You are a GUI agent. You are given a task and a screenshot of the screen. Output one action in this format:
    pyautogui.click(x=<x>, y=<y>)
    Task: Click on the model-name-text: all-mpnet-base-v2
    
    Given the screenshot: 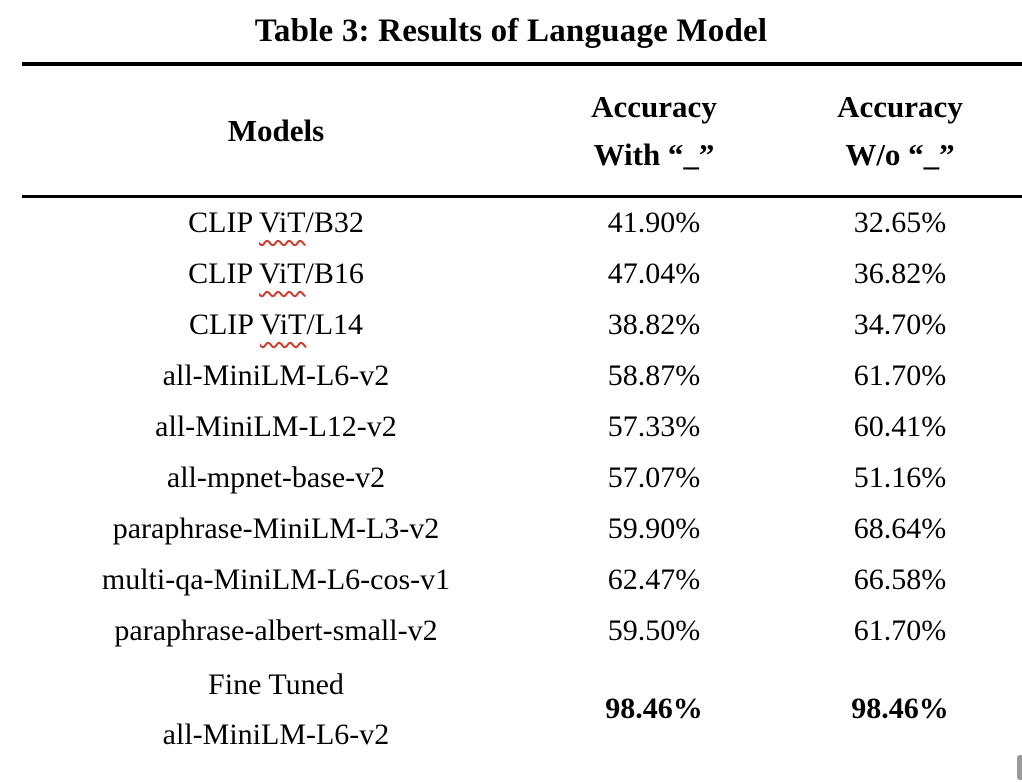 What is the action you would take?
    pyautogui.click(x=276, y=478)
    